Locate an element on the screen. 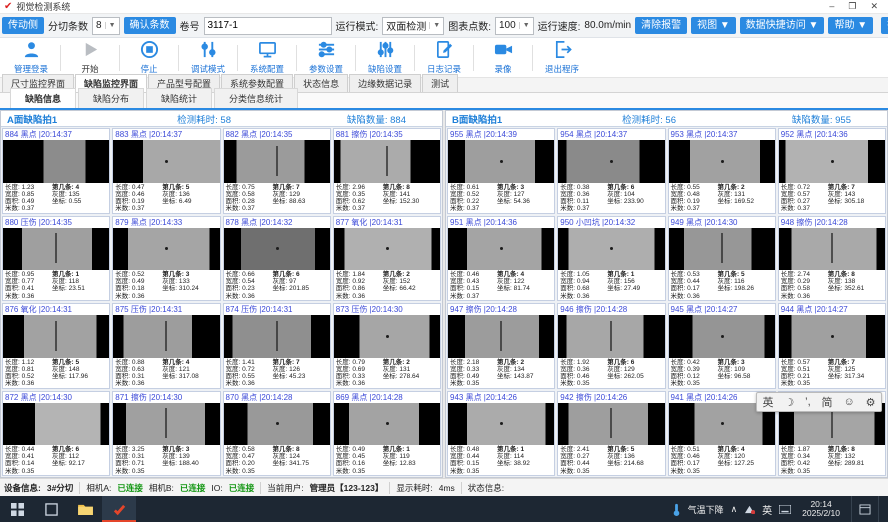  close-button: ✕ is located at coordinates (874, 6).